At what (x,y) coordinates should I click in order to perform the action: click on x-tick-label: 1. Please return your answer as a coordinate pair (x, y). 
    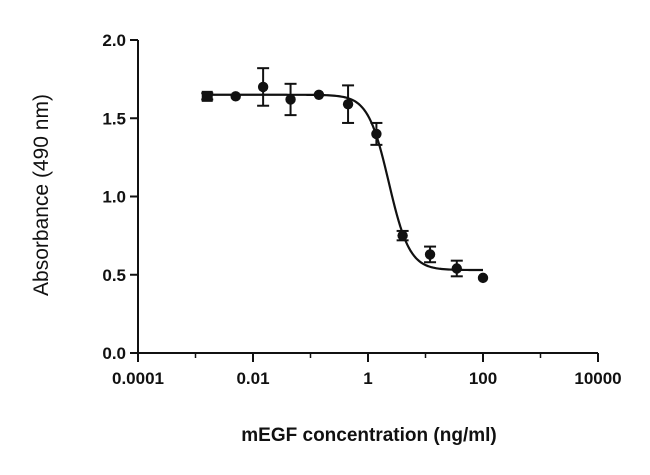
    Looking at the image, I should click on (367, 378).